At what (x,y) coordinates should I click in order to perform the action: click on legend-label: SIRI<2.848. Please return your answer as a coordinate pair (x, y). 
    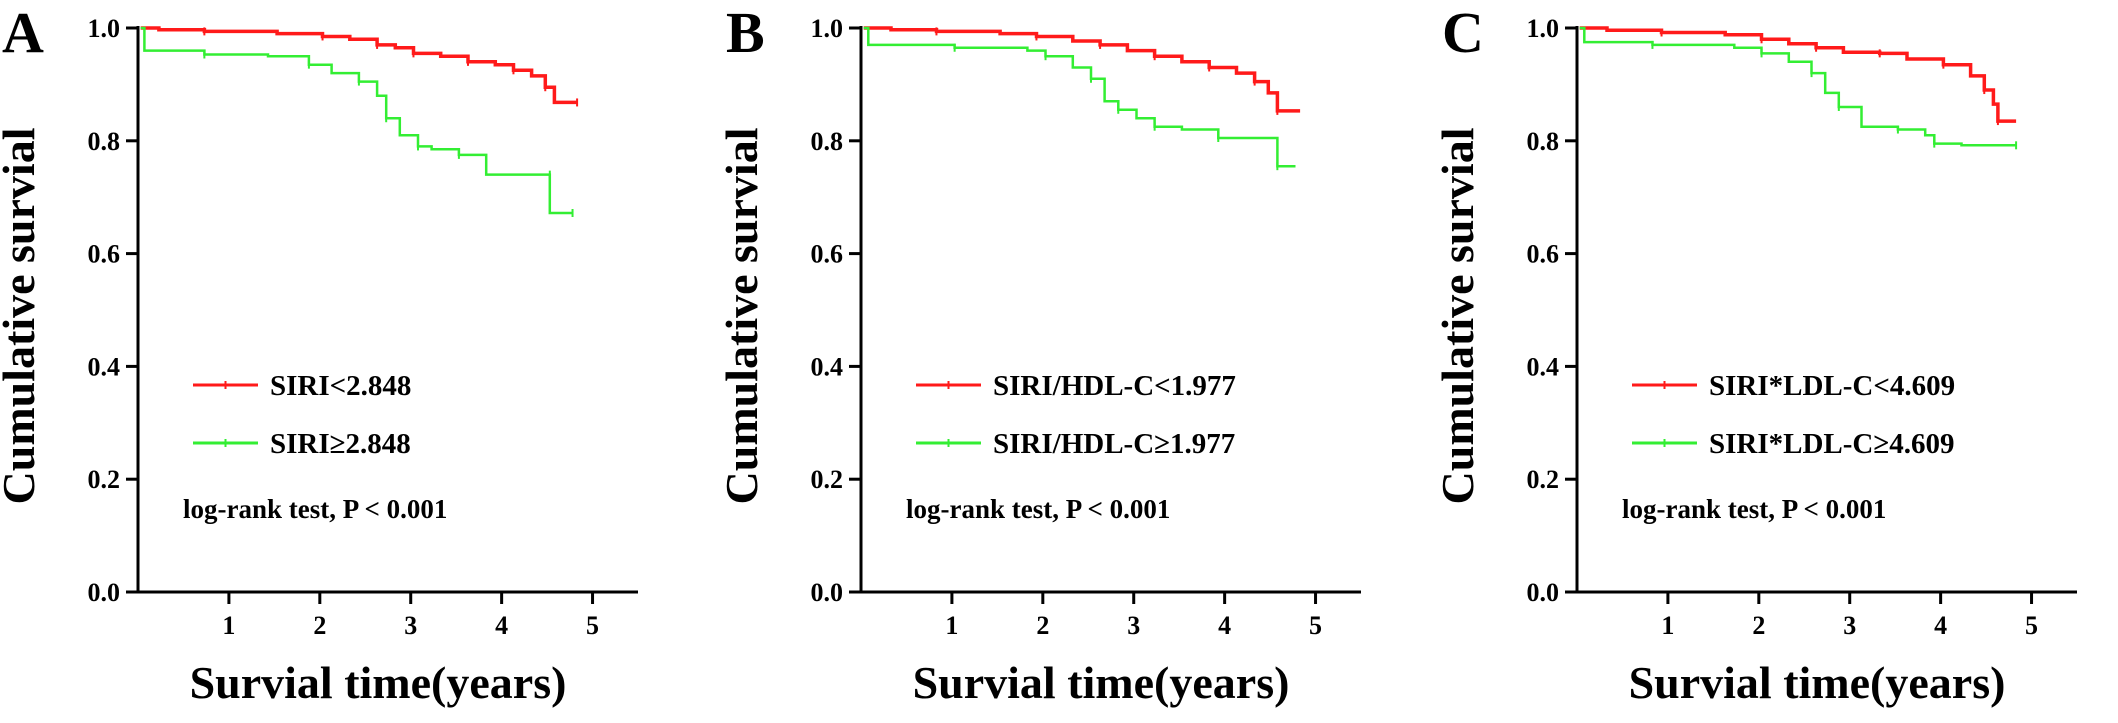
    Looking at the image, I should click on (340, 386).